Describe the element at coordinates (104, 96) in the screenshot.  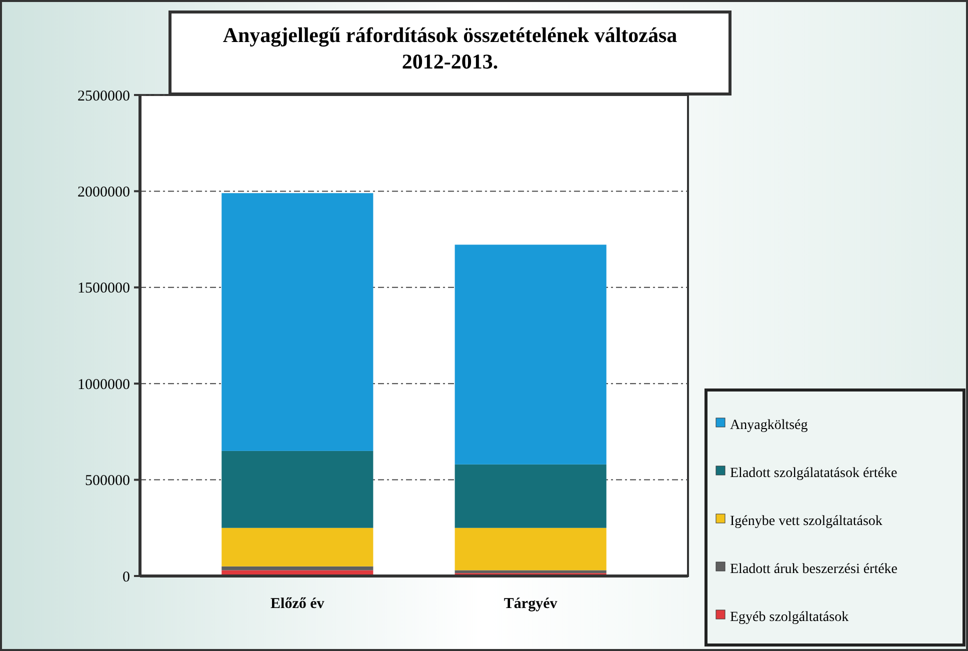
I see `y-tick-label: 2500000` at that location.